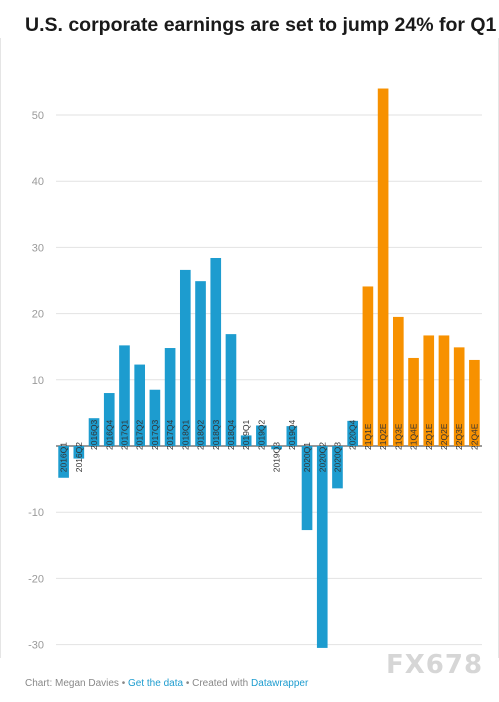  Describe the element at coordinates (474, 436) in the screenshot. I see `category-label: 22Q4E` at that location.